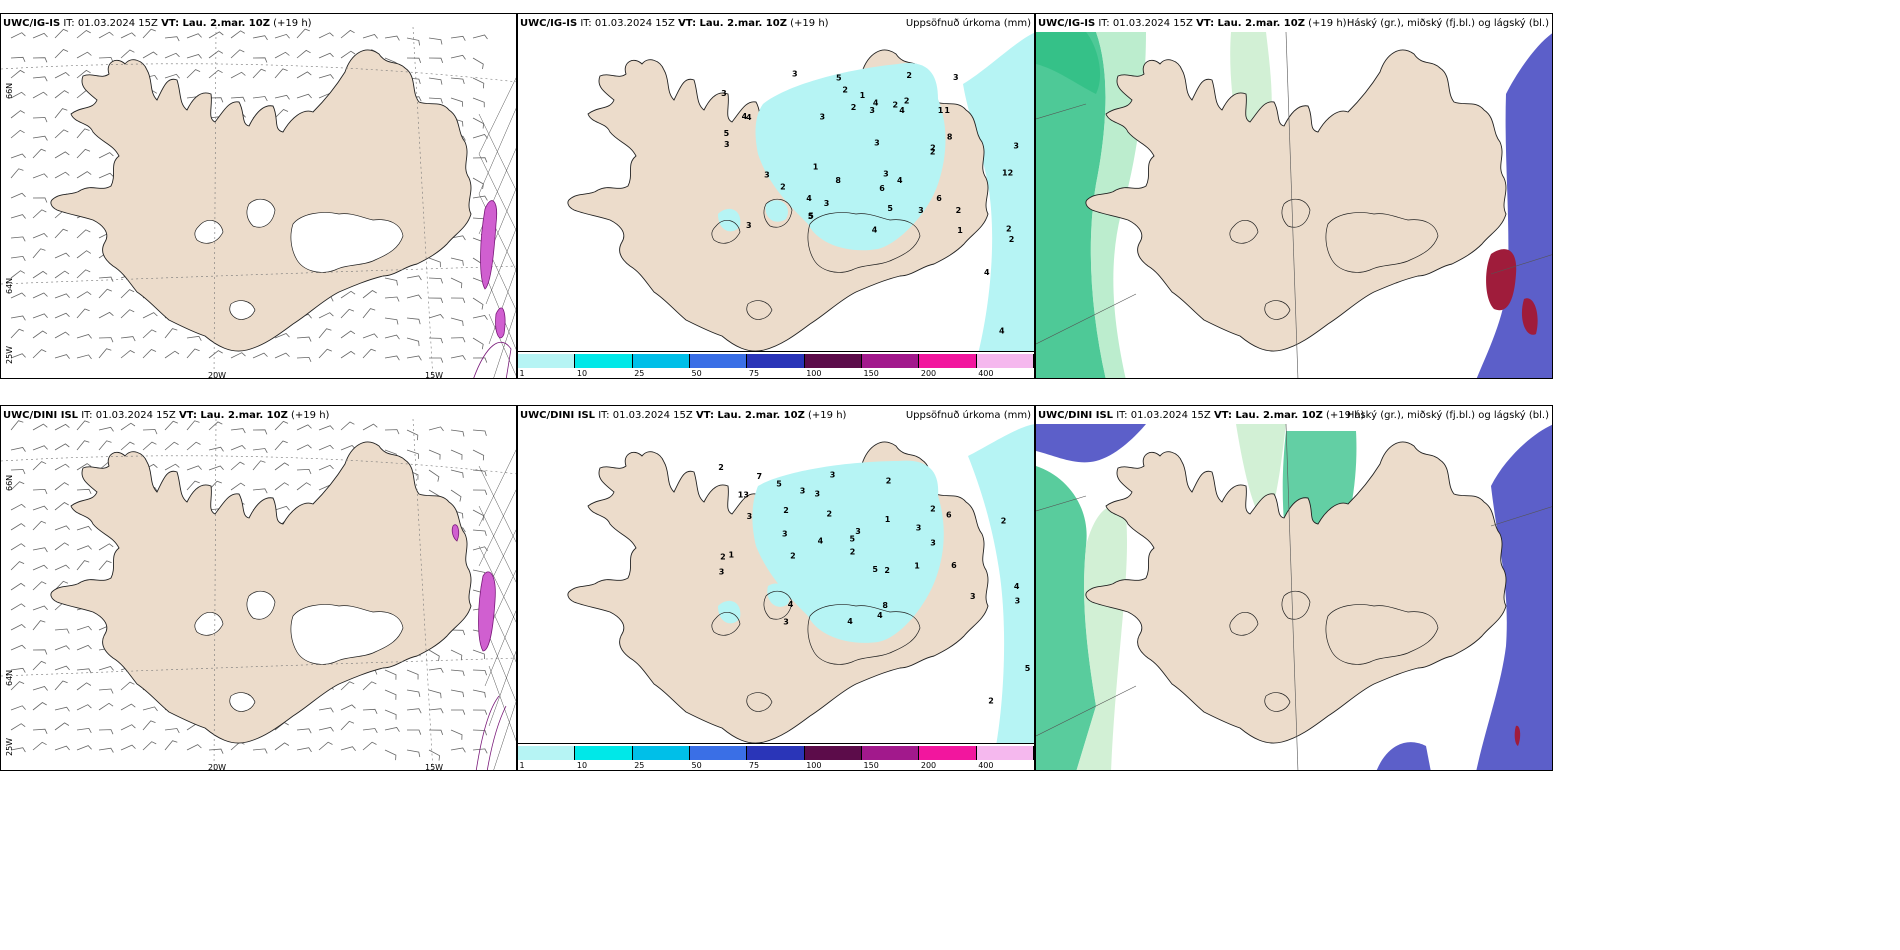 The image size is (1900, 950). Describe the element at coordinates (434, 375) in the screenshot. I see `lon-label-15: 15W` at that location.